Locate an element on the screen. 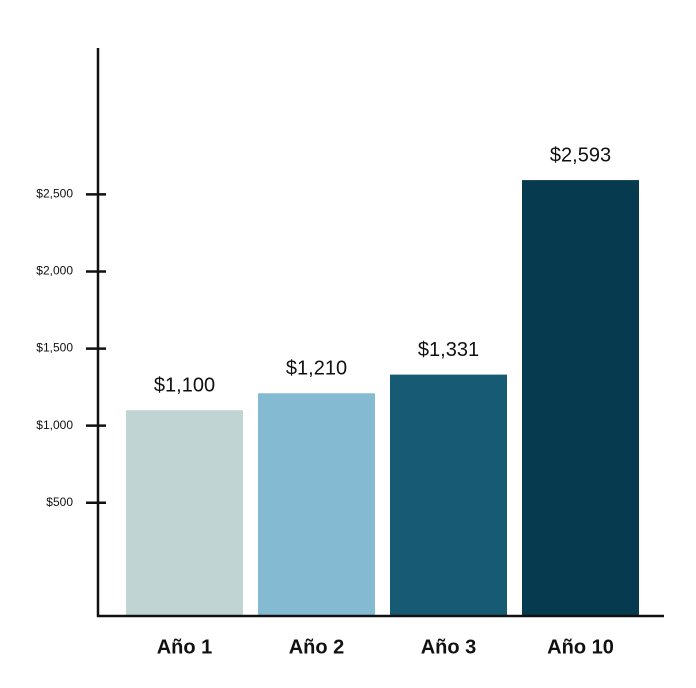  x-tick-label: Año 3 is located at coordinates (449, 647).